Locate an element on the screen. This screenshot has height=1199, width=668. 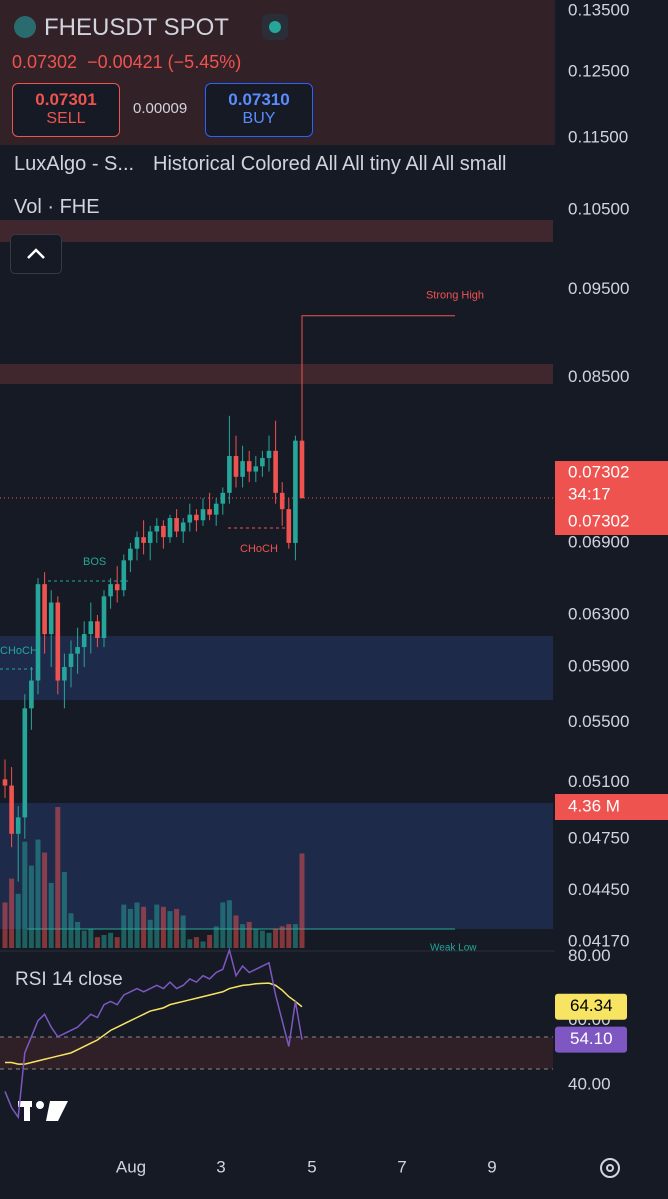
strong-high-line is located at coordinates (378, 407).